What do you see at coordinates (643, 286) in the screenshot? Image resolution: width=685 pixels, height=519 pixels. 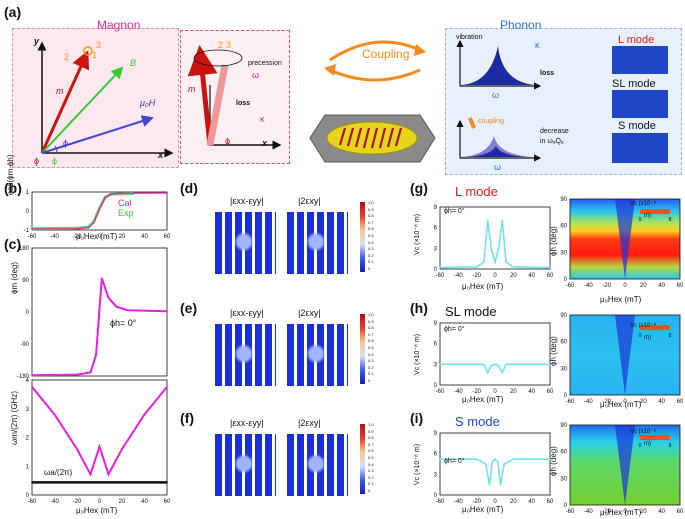 I see `map-xtick: 20` at bounding box center [643, 286].